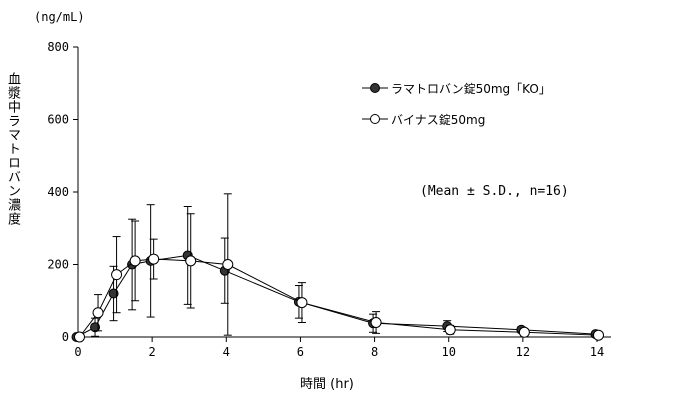  I want to click on x-tick-label: 0, so click(77, 352).